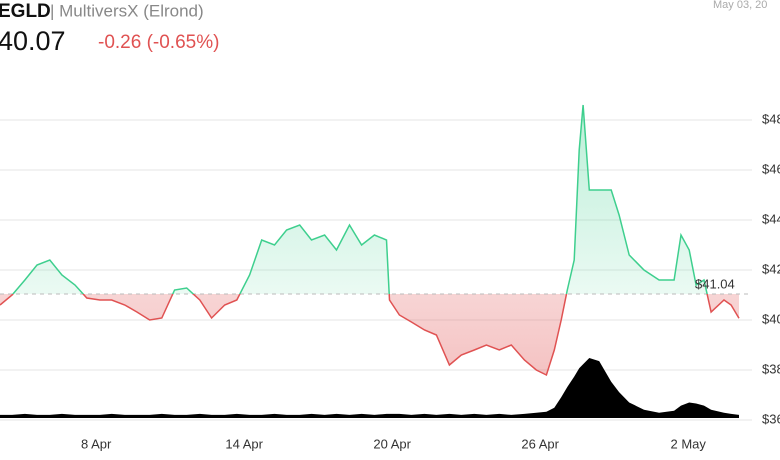 The width and height of the screenshot is (780, 460). Describe the element at coordinates (33, 41) in the screenshot. I see `price: 40.07` at that location.